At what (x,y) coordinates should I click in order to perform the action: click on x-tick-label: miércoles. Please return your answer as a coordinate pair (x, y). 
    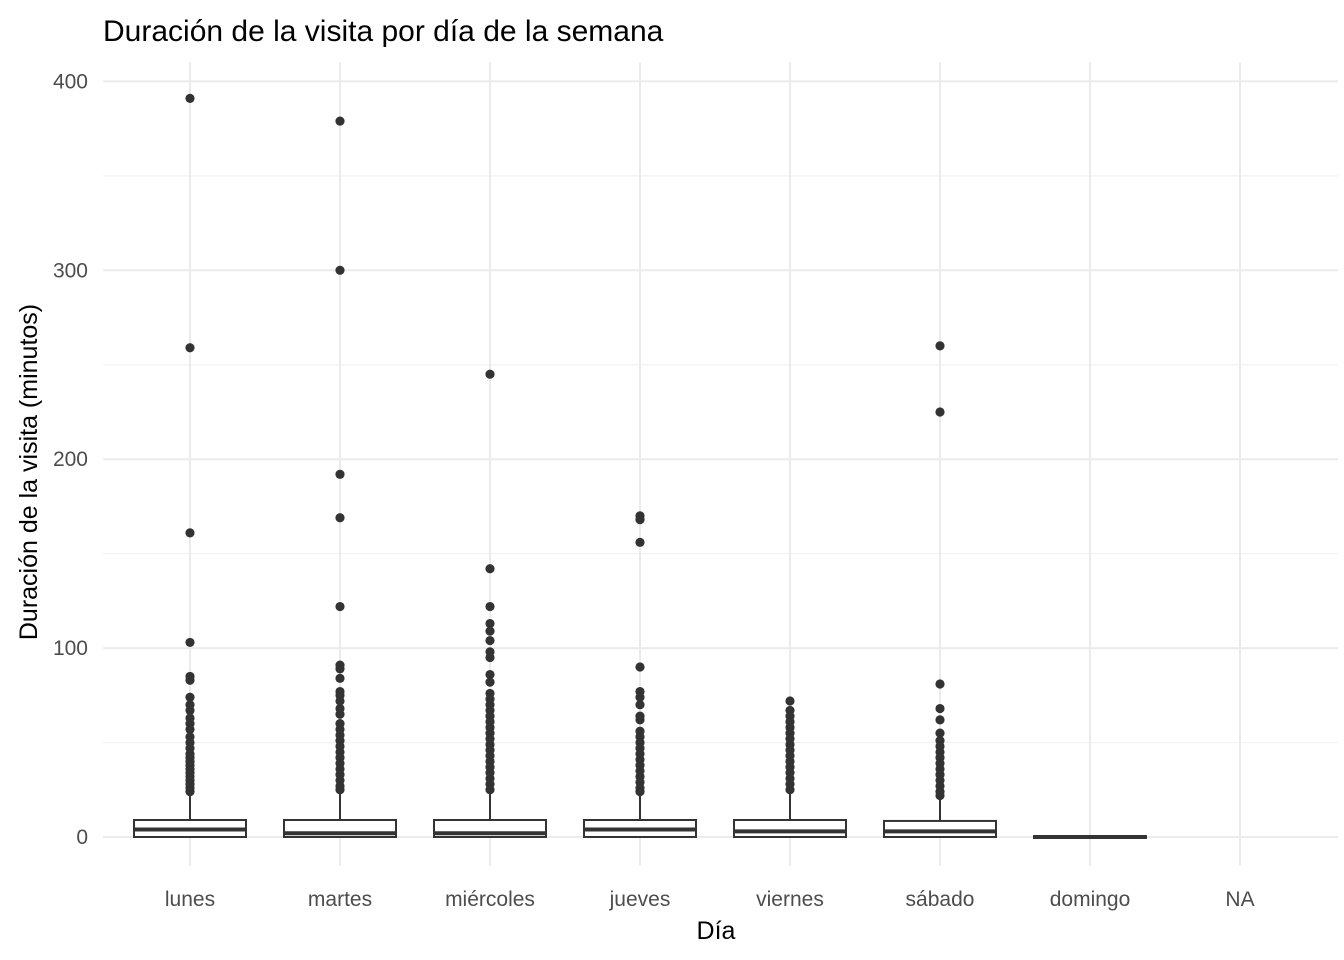
    Looking at the image, I should click on (490, 899).